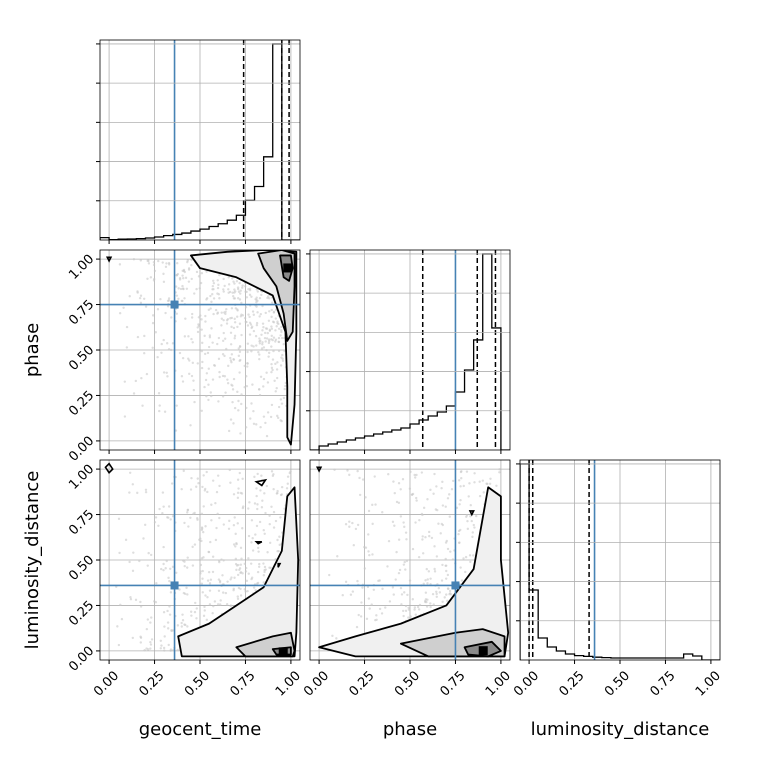  What do you see at coordinates (408, 351) in the screenshot?
I see `panel-phase-hist` at bounding box center [408, 351].